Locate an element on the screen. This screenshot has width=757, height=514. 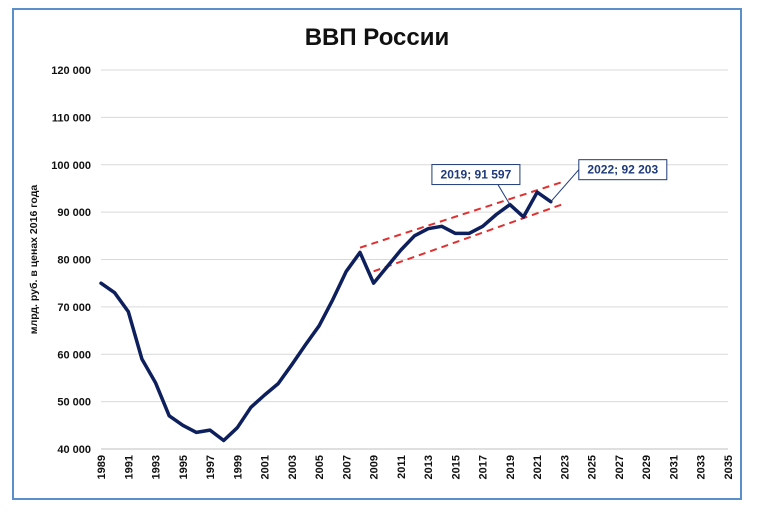
y-tick-label: 80 000 is located at coordinates (74, 261).